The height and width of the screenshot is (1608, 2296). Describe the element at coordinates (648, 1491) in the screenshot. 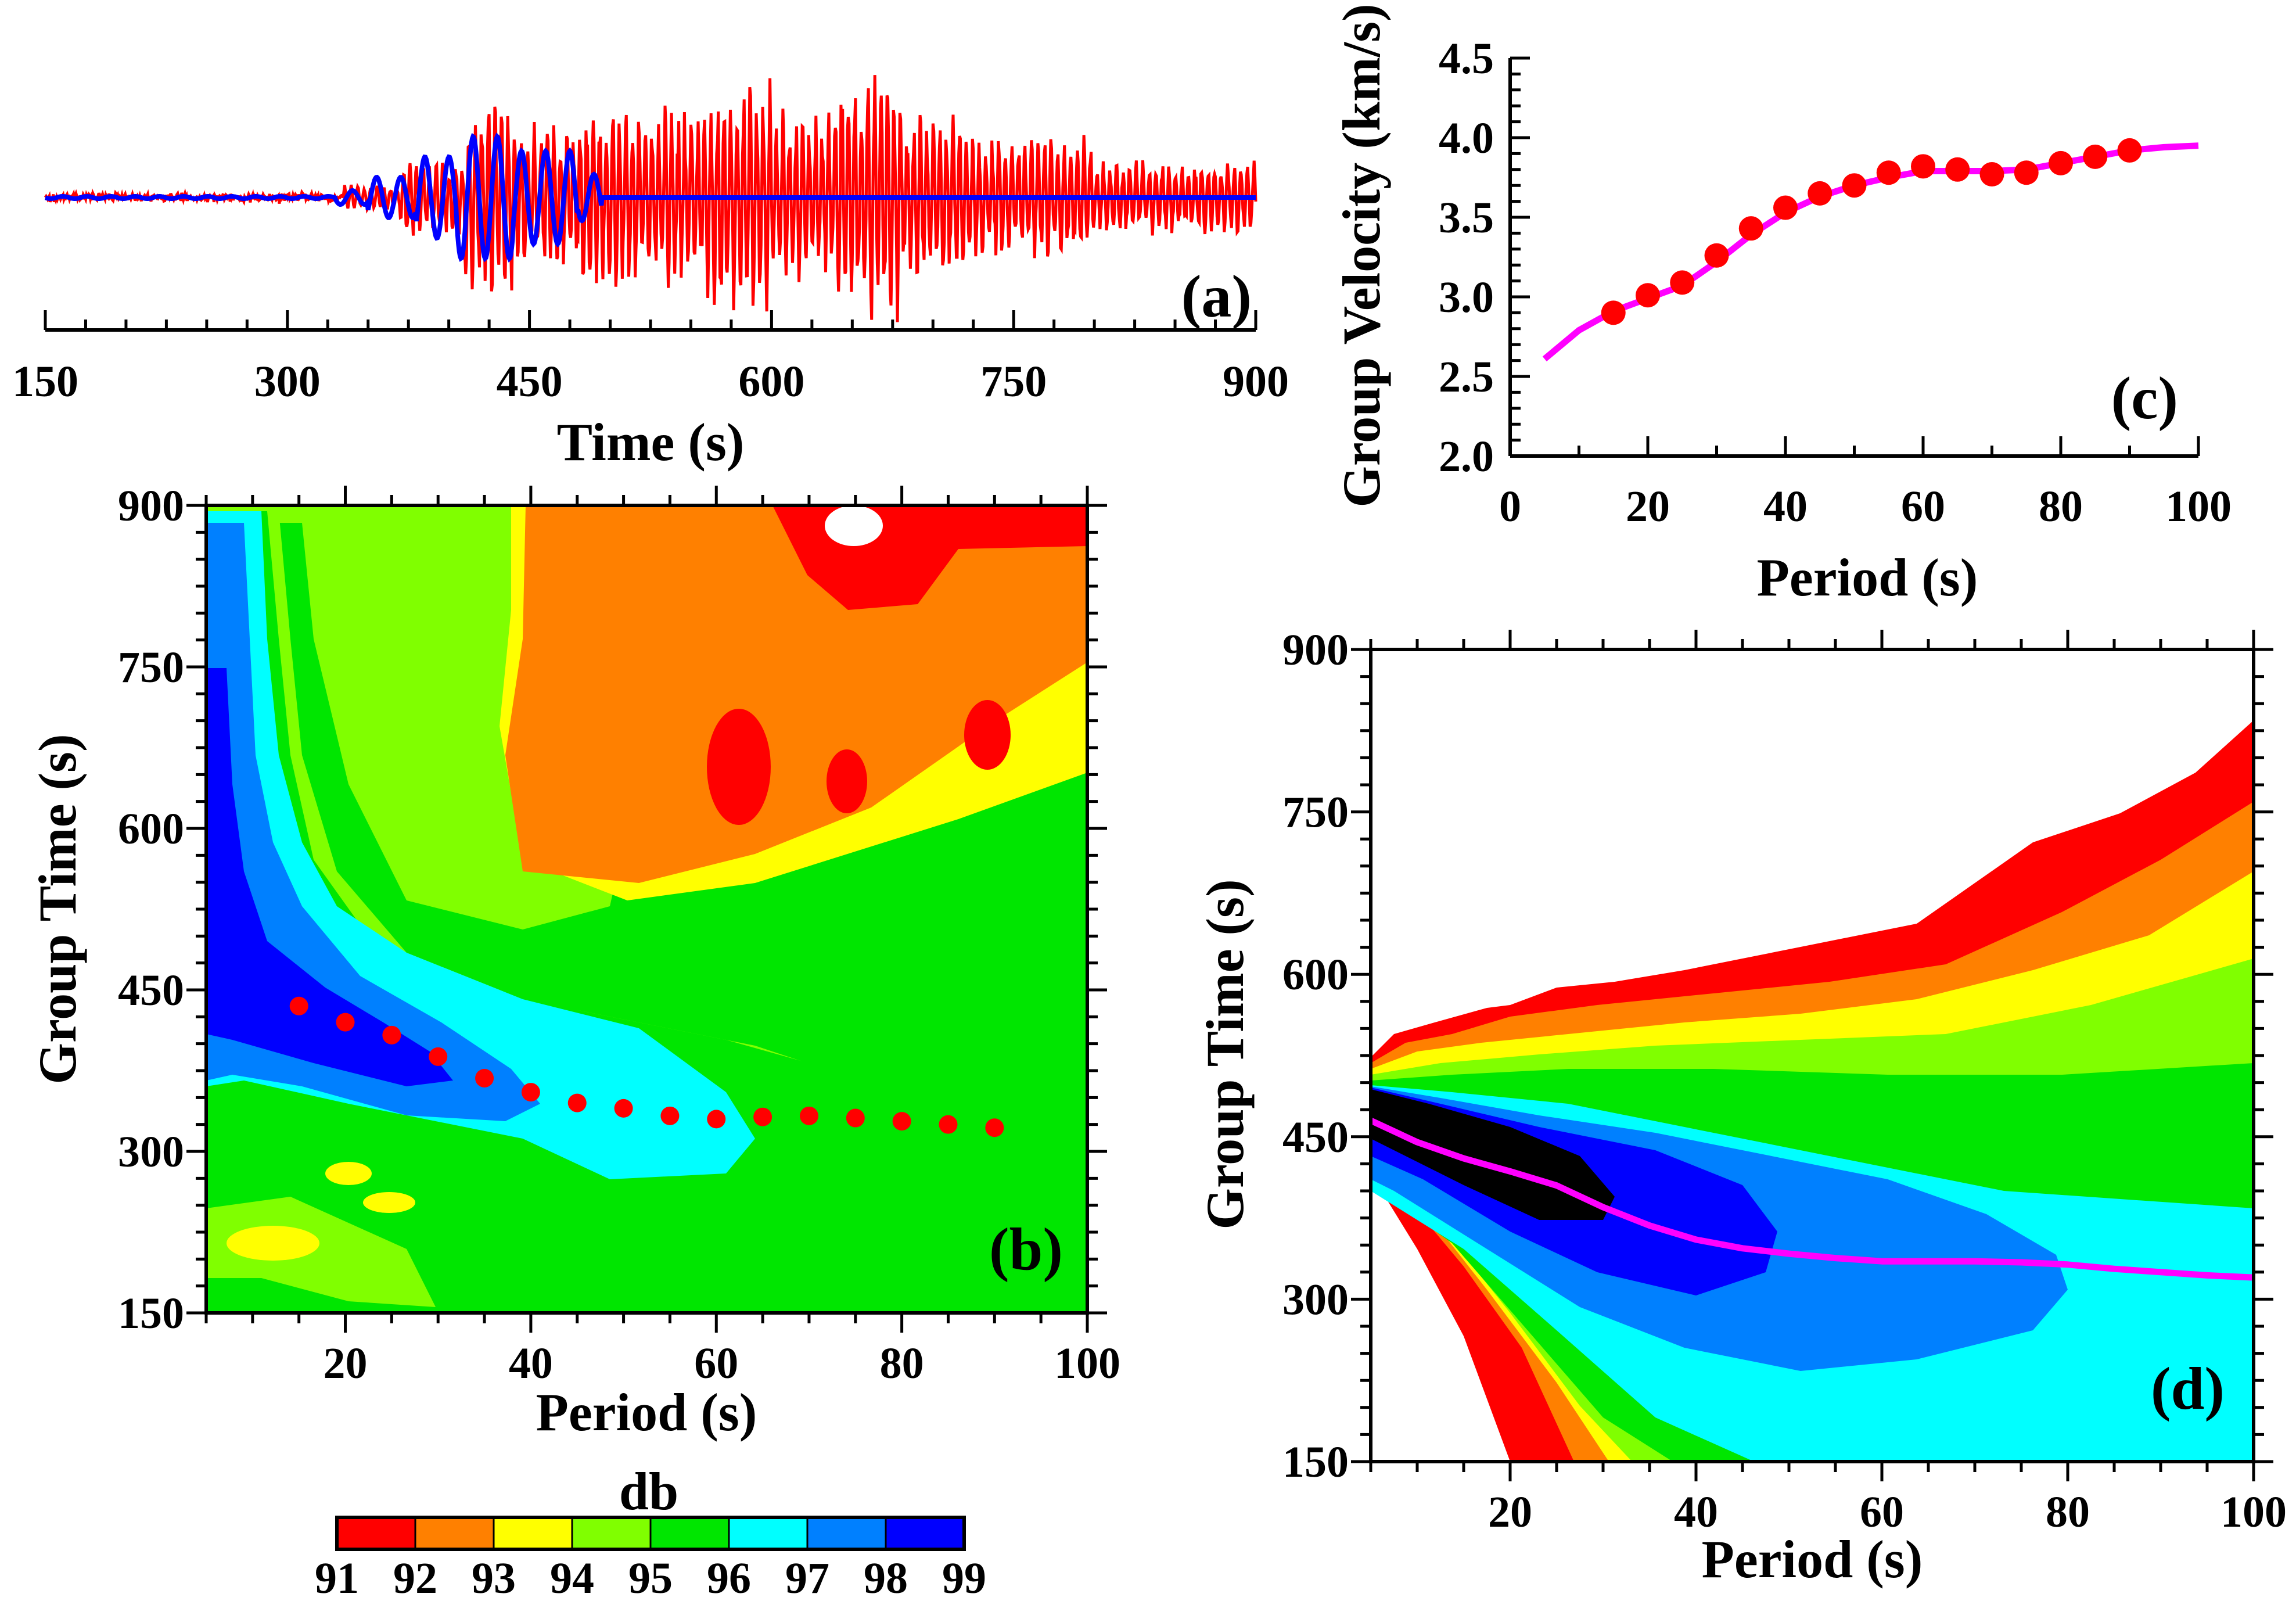

I see `colorbar-title: db` at that location.